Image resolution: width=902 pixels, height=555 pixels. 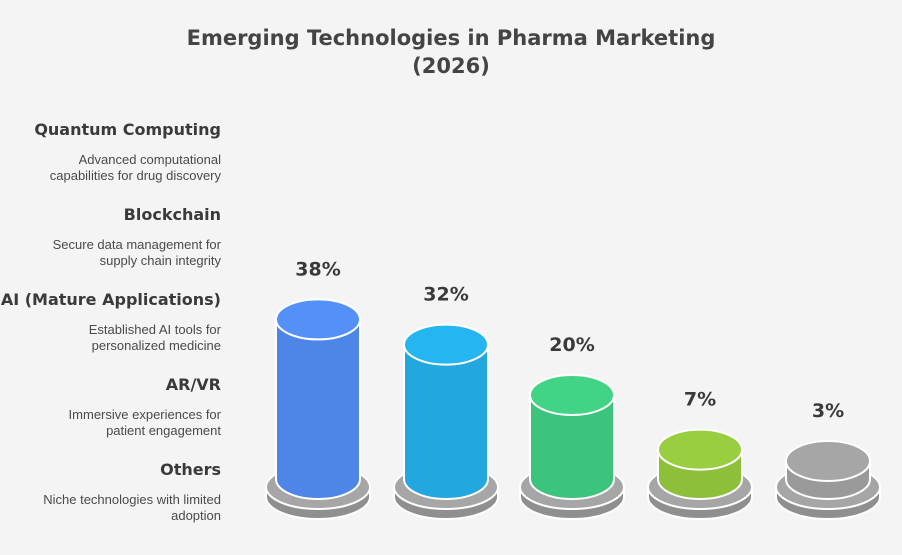 I want to click on chart-title-line-2: (2026), so click(x=451, y=66).